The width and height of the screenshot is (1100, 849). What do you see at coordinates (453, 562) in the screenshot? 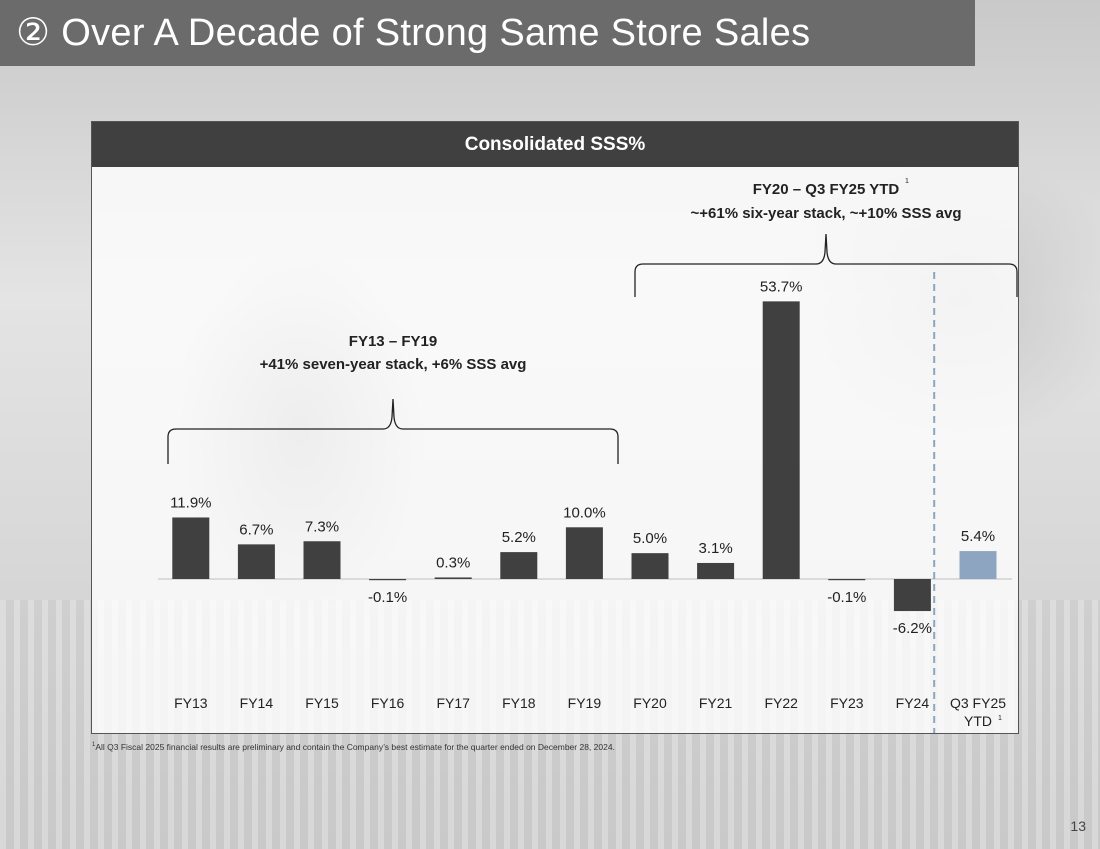
I see `data-label-fy17: 0.3%` at bounding box center [453, 562].